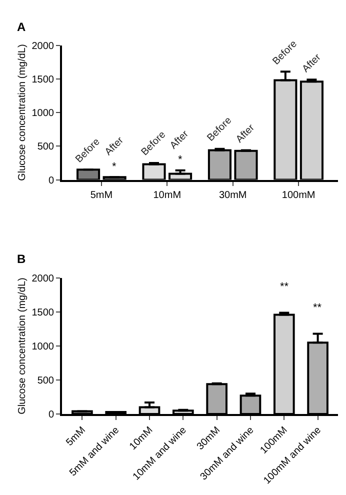  What do you see at coordinates (299, 195) in the screenshot?
I see `x-tick-label: 100mM` at bounding box center [299, 195].